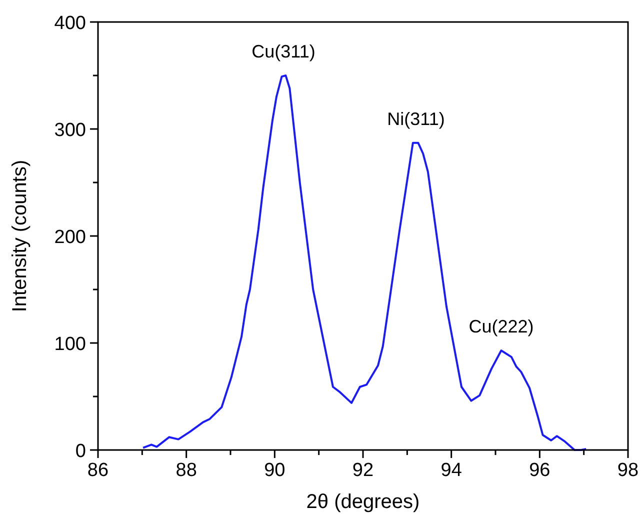  Describe the element at coordinates (284, 52) in the screenshot. I see `annotation: Cu(311)` at that location.